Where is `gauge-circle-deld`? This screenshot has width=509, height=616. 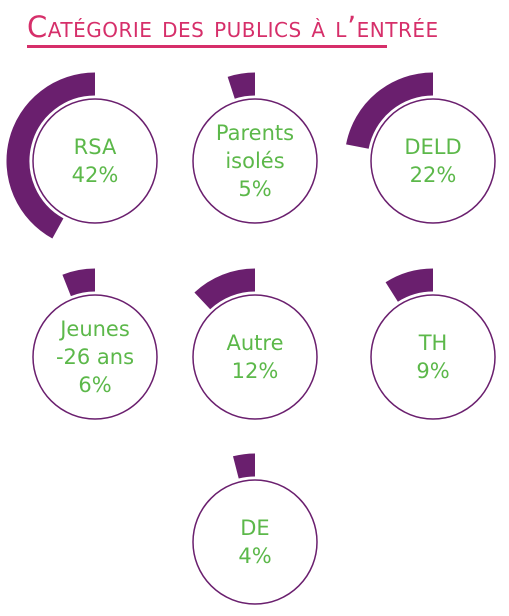 gauge-circle-deld is located at coordinates (433, 161).